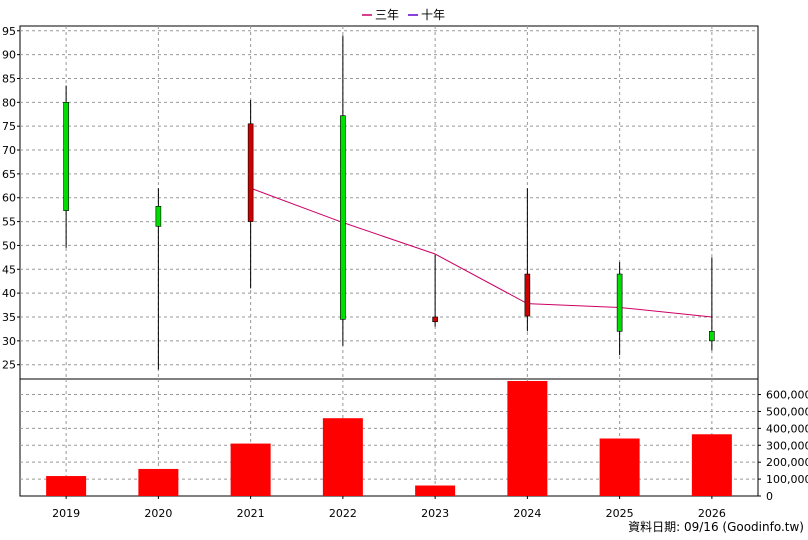 Image resolution: width=808 pixels, height=540 pixels. I want to click on price-tick-label: 60, so click(9, 198).